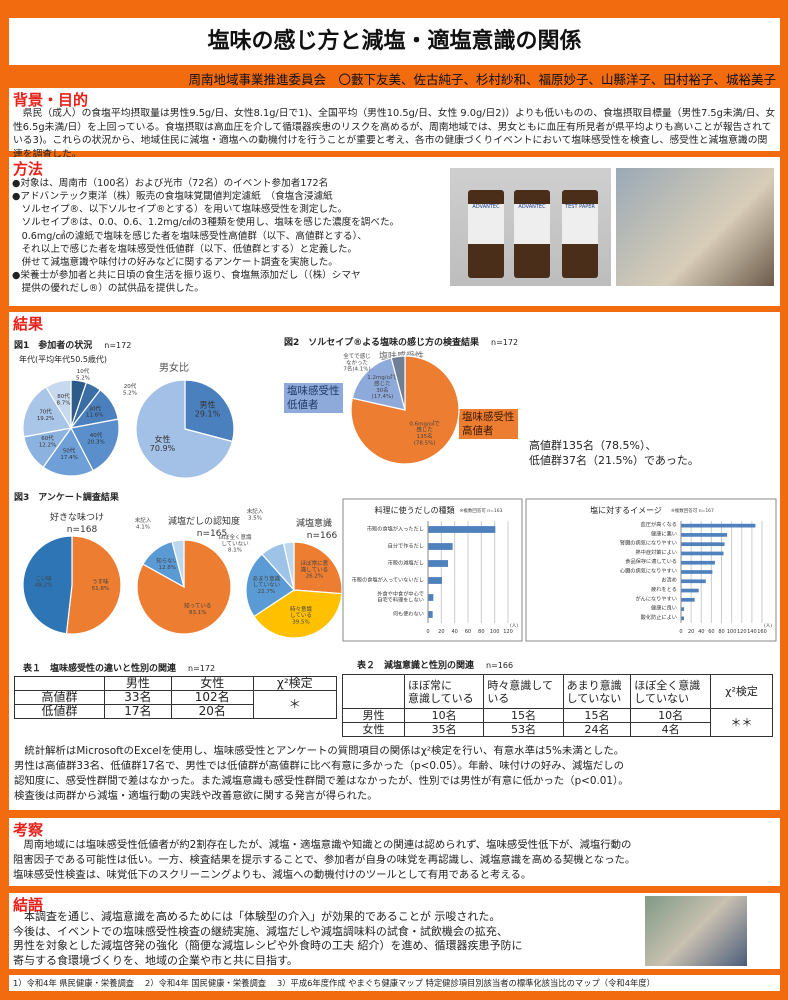  Describe the element at coordinates (28, 169) in the screenshot. I see `methods-heading: 方法` at that location.